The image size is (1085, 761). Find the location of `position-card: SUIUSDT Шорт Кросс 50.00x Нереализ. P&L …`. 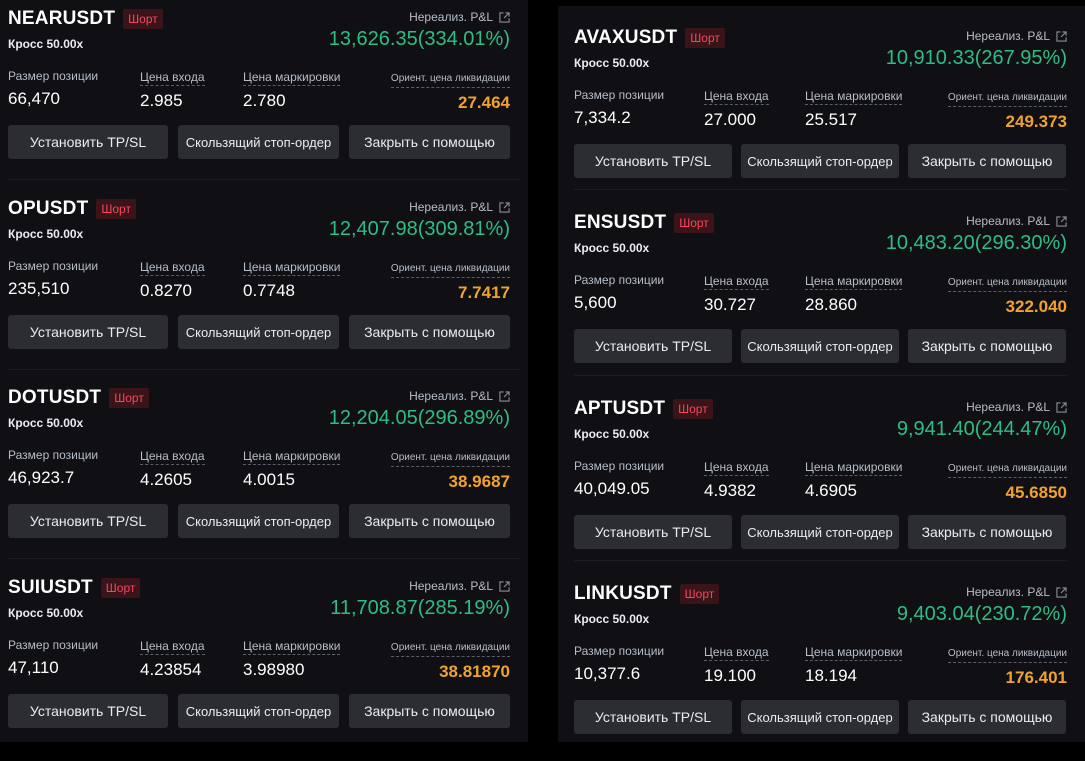

position-card: SUIUSDT Шорт Кросс 50.00x Нереализ. P&L … is located at coordinates (264, 662).